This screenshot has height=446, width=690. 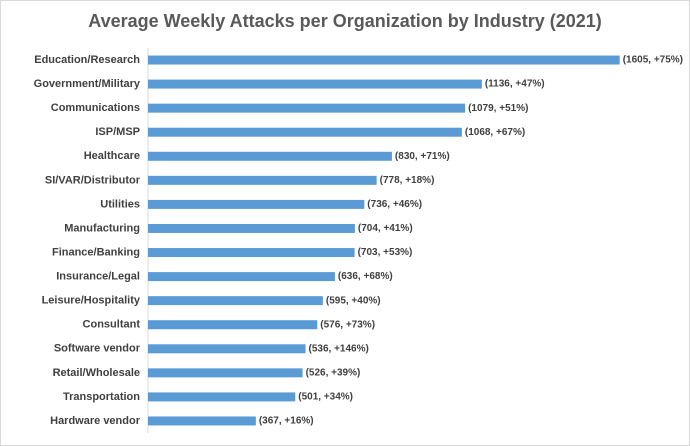 What do you see at coordinates (87, 60) in the screenshot?
I see `y-tick-label: Education/Research` at bounding box center [87, 60].